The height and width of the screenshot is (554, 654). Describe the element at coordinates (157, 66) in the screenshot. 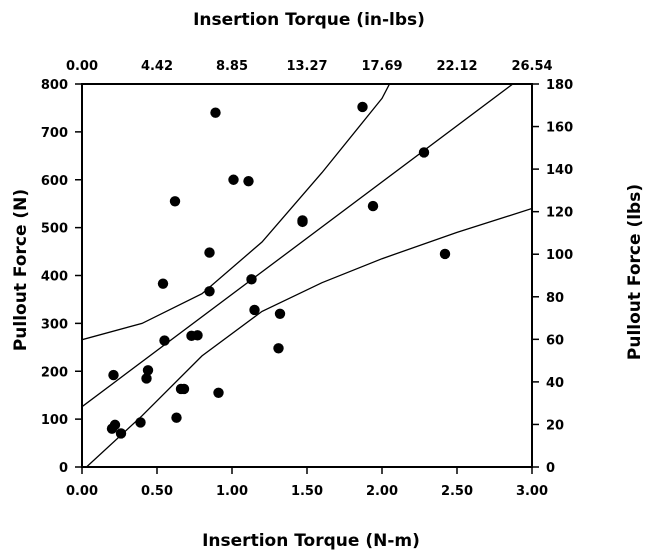

I see `x-top-tick-label: 4.42` at that location.